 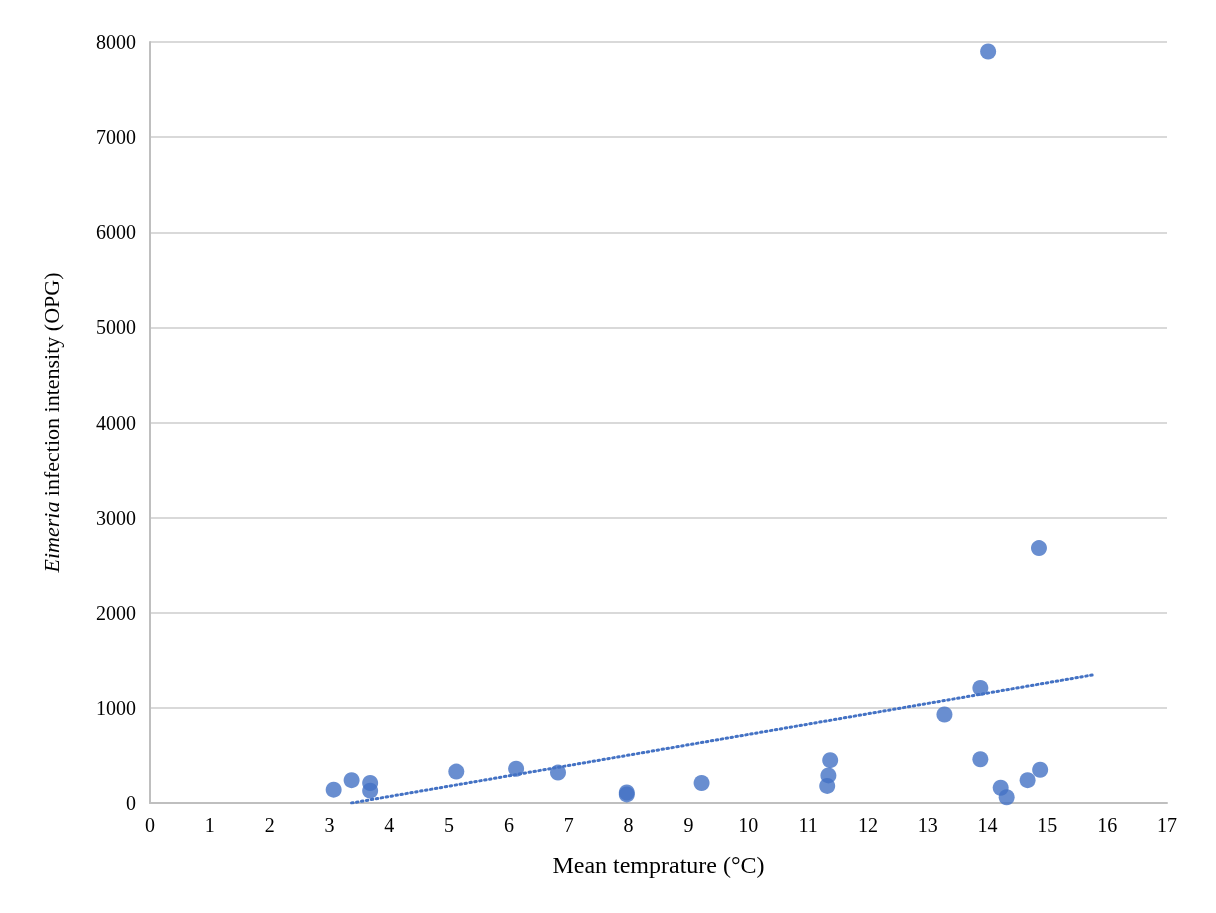 I want to click on x-tick-label: 17, so click(x=1167, y=825).